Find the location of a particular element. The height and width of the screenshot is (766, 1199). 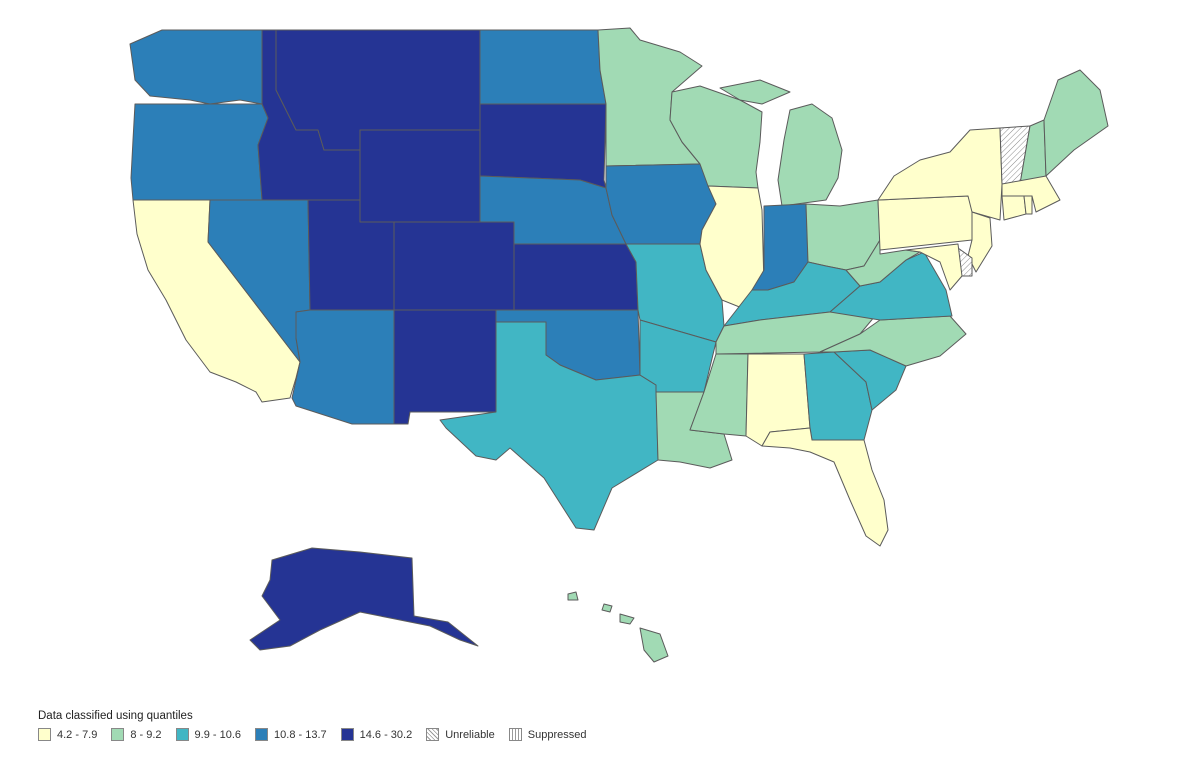

state-PA is located at coordinates (927, 223).